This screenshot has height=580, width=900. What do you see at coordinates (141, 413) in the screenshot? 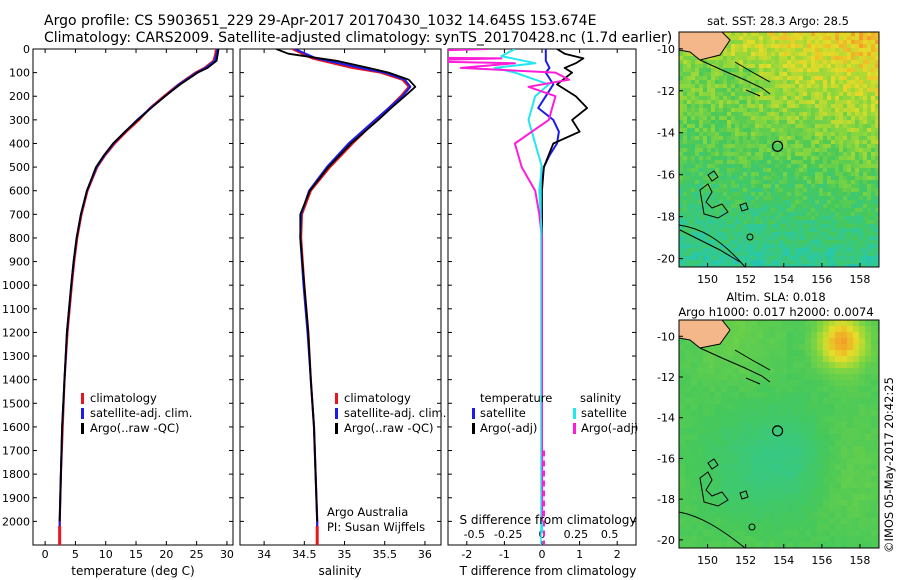
I see `legend-label: satellite-adj. clim.` at bounding box center [141, 413].